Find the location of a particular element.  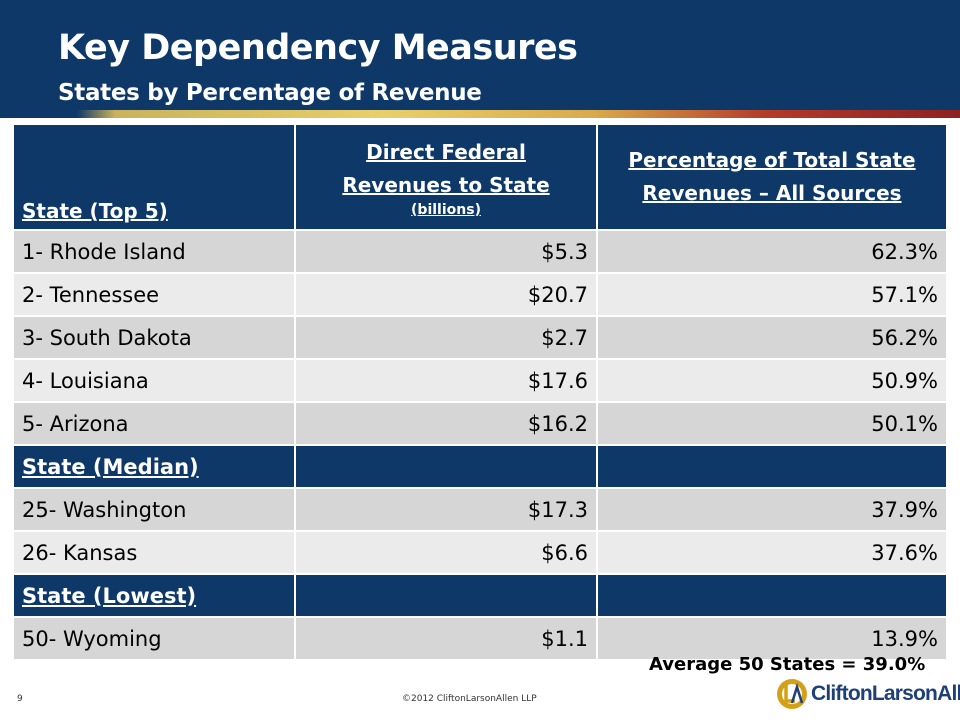

header-federal-line1: Direct Federal is located at coordinates (446, 152).